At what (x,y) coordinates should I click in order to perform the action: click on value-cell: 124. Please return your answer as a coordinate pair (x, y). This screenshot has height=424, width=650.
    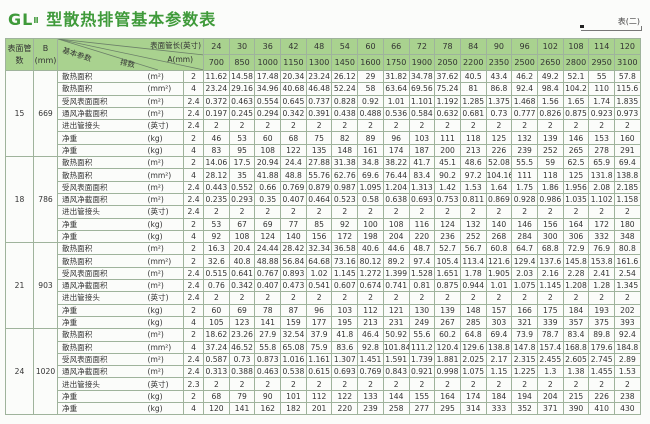
    Looking at the image, I should click on (268, 236).